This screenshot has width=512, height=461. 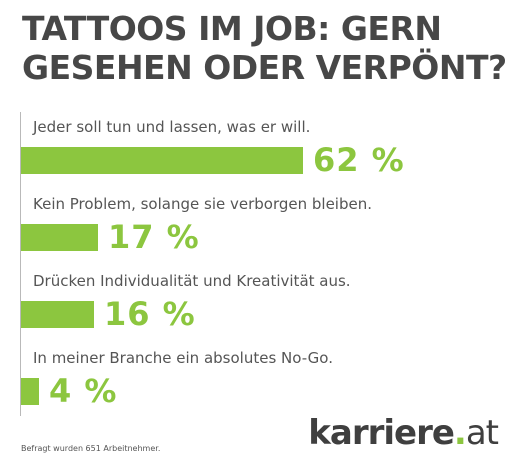 I want to click on value-label: 16 %, so click(x=150, y=314).